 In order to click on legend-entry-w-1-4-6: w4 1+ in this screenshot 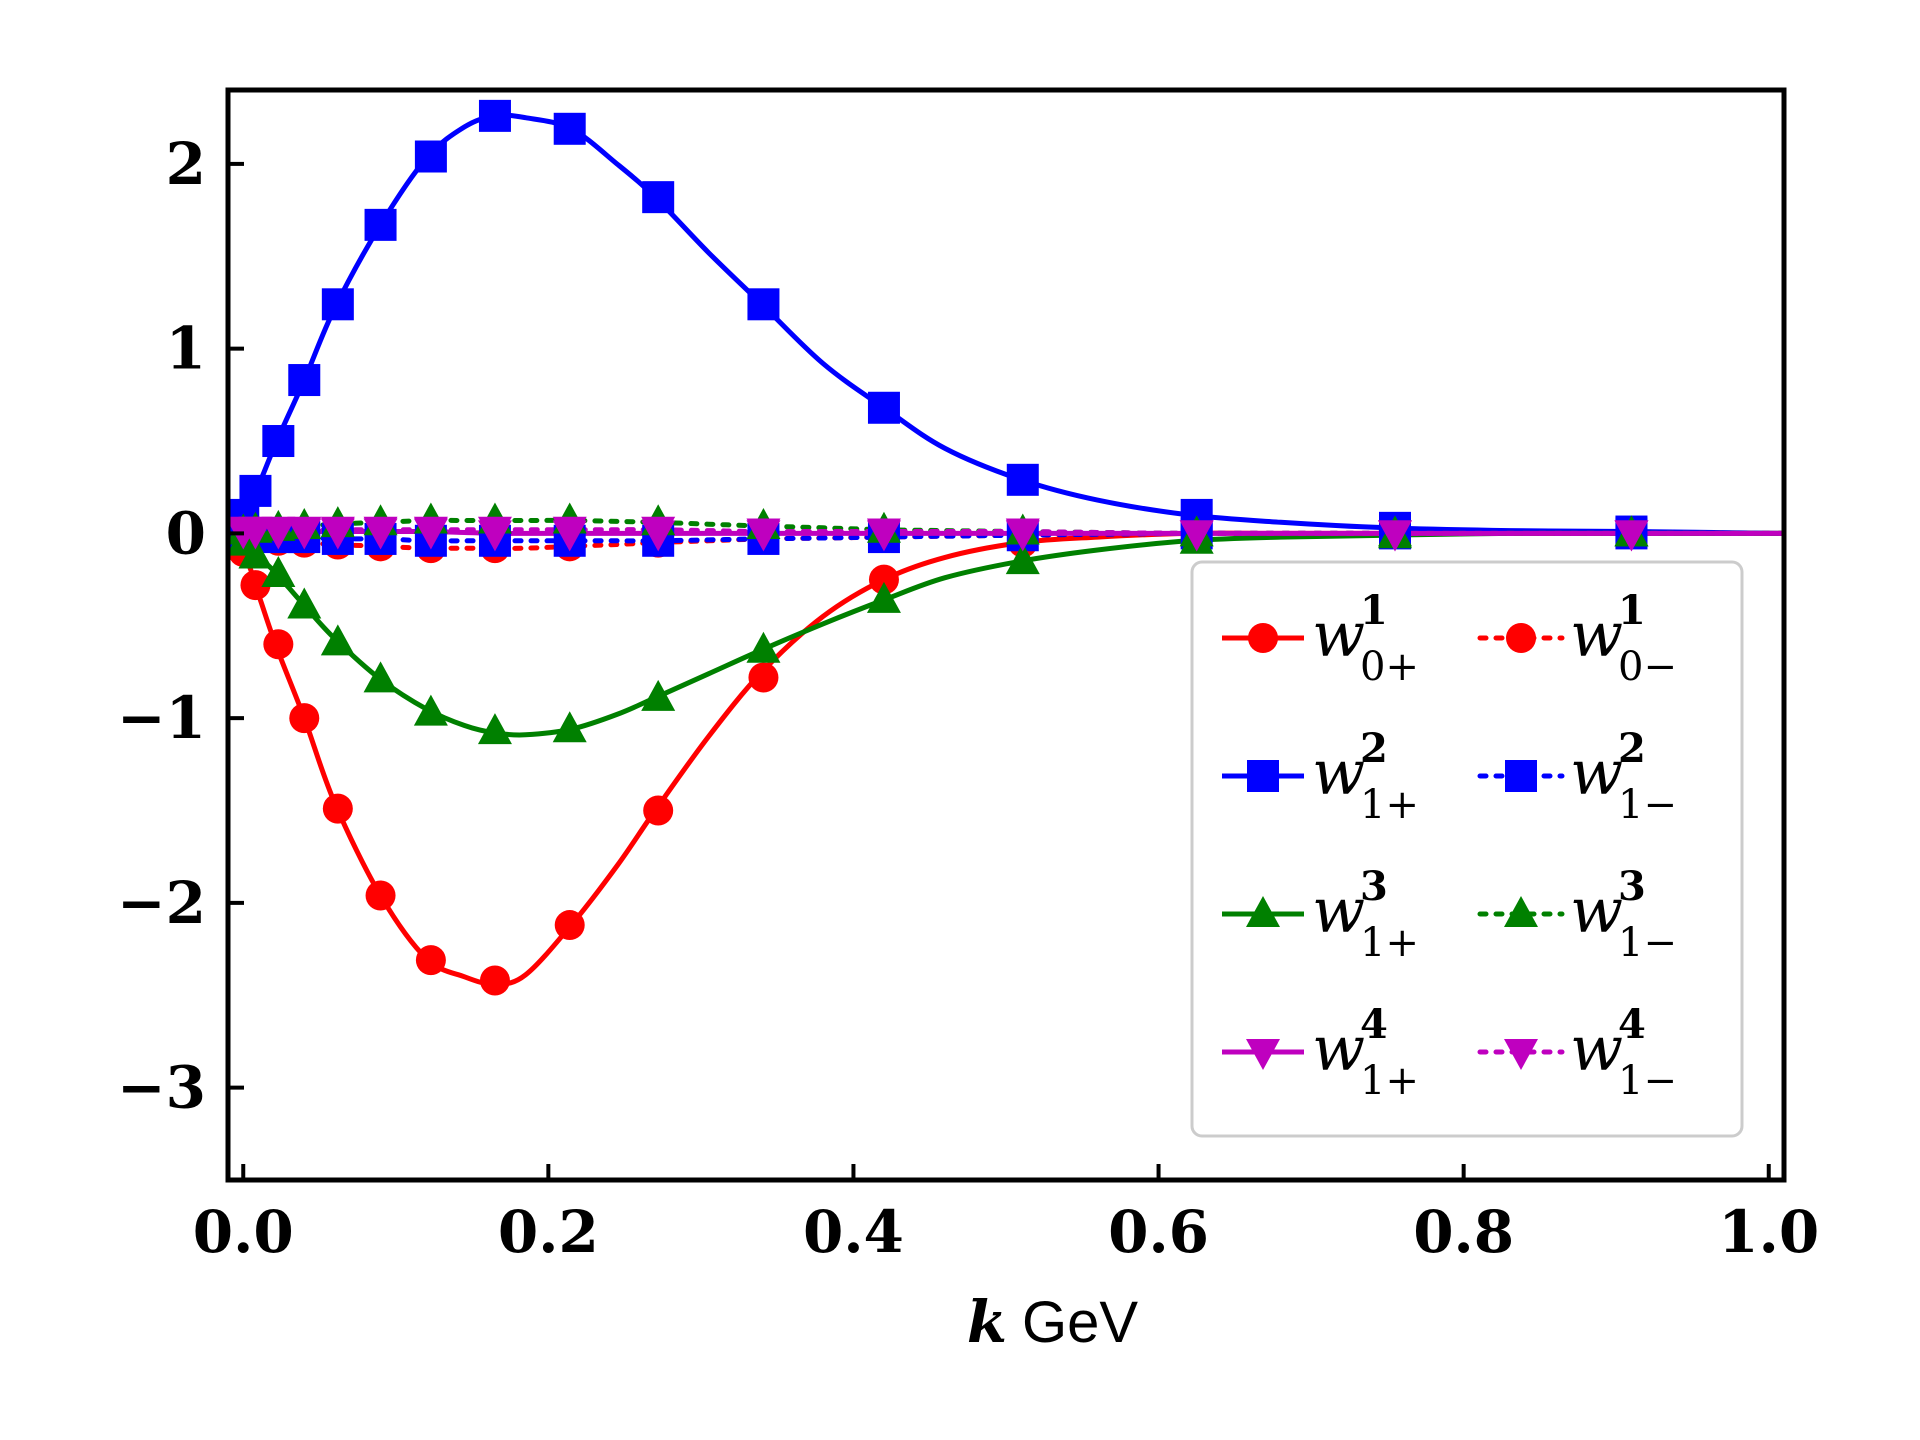, I will do `click(1320, 1052)`.